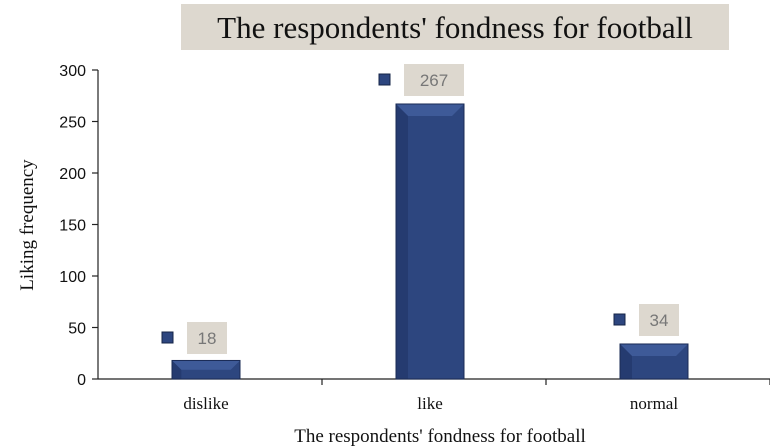 The height and width of the screenshot is (448, 770). I want to click on bar-dislike, so click(206, 369).